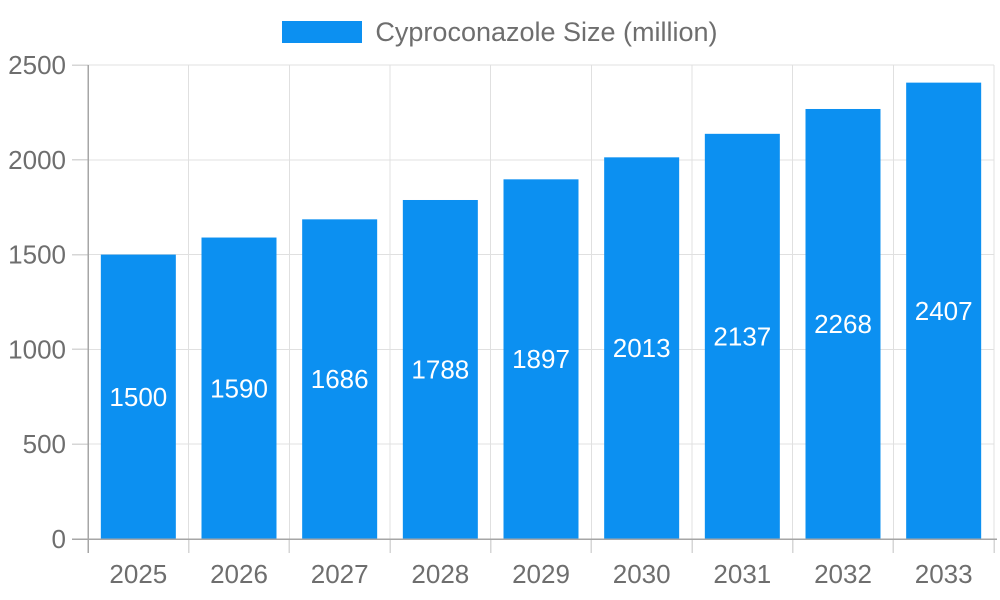  What do you see at coordinates (546, 31) in the screenshot?
I see `legend-label: Cyproconazole Size (million)` at bounding box center [546, 31].